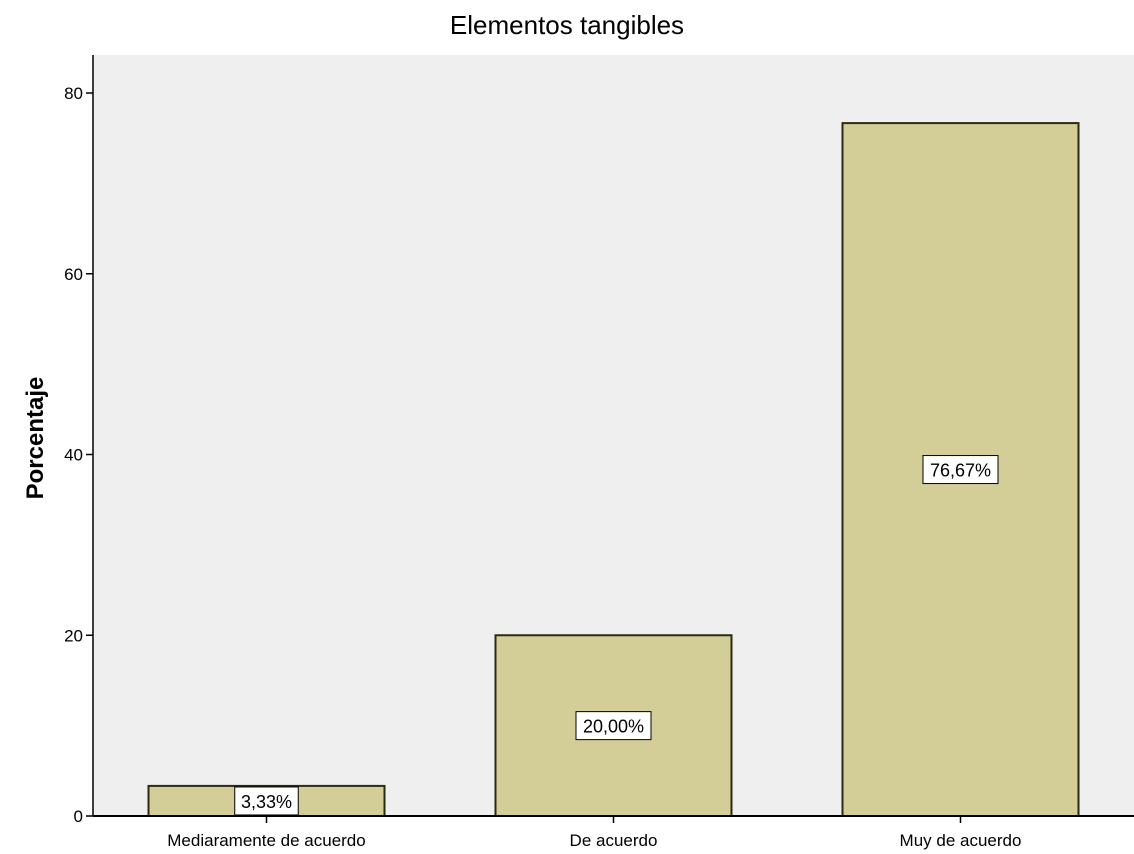 The width and height of the screenshot is (1134, 854). Describe the element at coordinates (78, 816) in the screenshot. I see `y-tick-label: 0` at that location.